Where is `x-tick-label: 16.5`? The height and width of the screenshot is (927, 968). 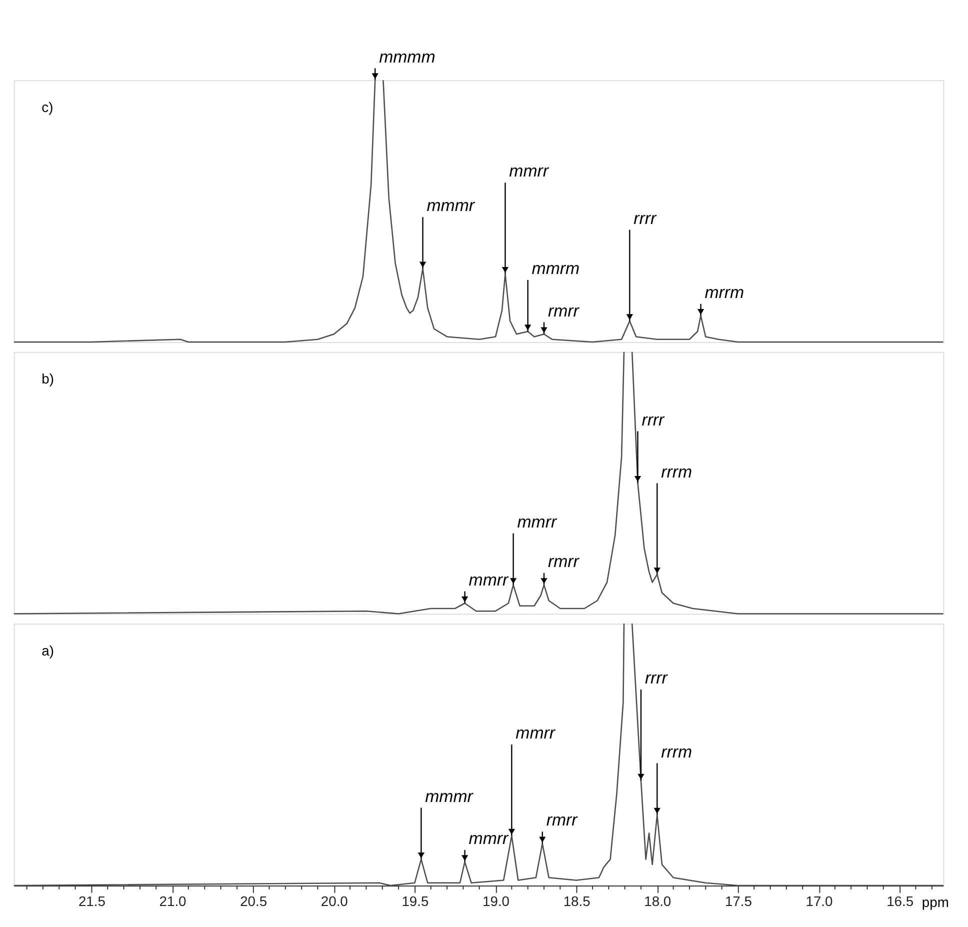 x-tick-label: 16.5 is located at coordinates (900, 900).